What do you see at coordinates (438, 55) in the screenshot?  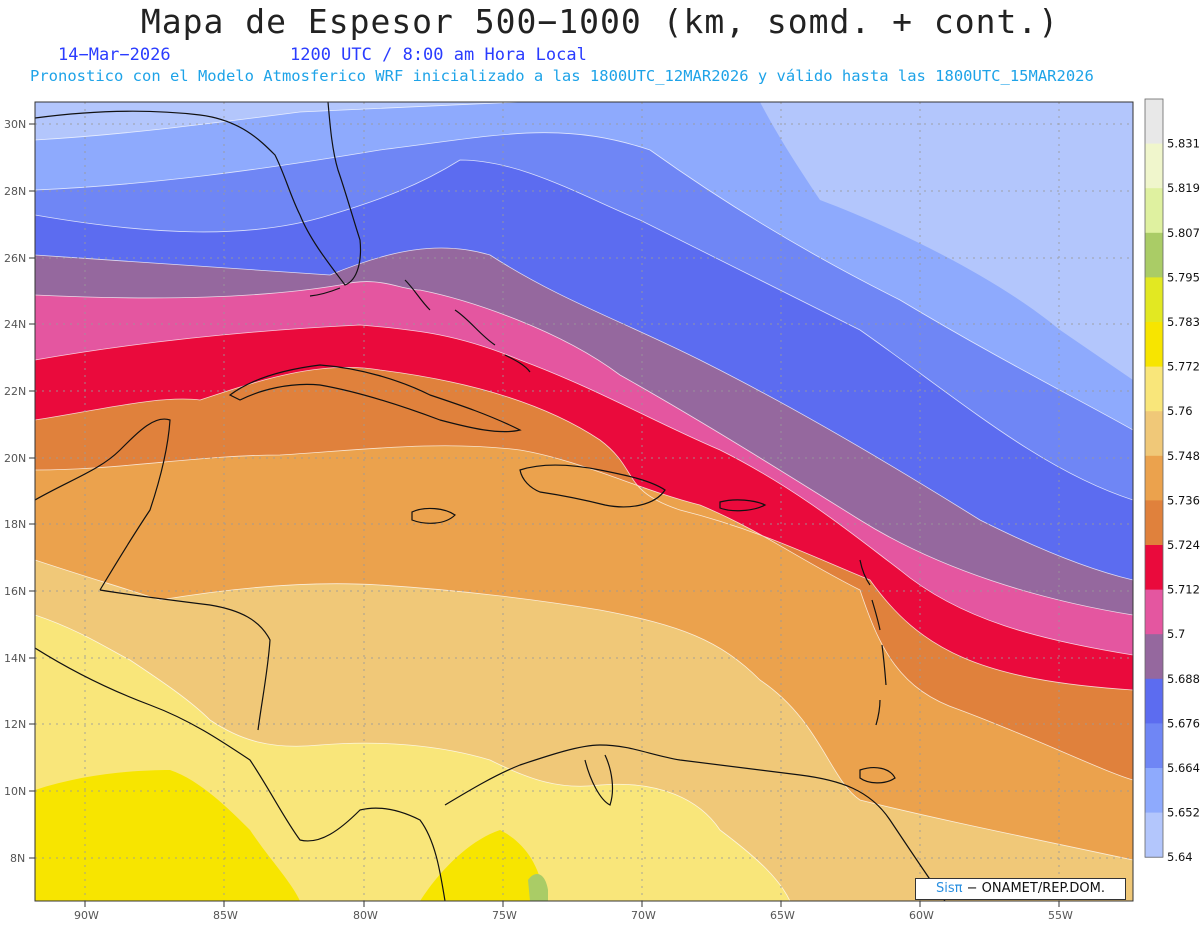 I see `valid-time: 1200 UTC / 8:00 am Hora Local` at bounding box center [438, 55].